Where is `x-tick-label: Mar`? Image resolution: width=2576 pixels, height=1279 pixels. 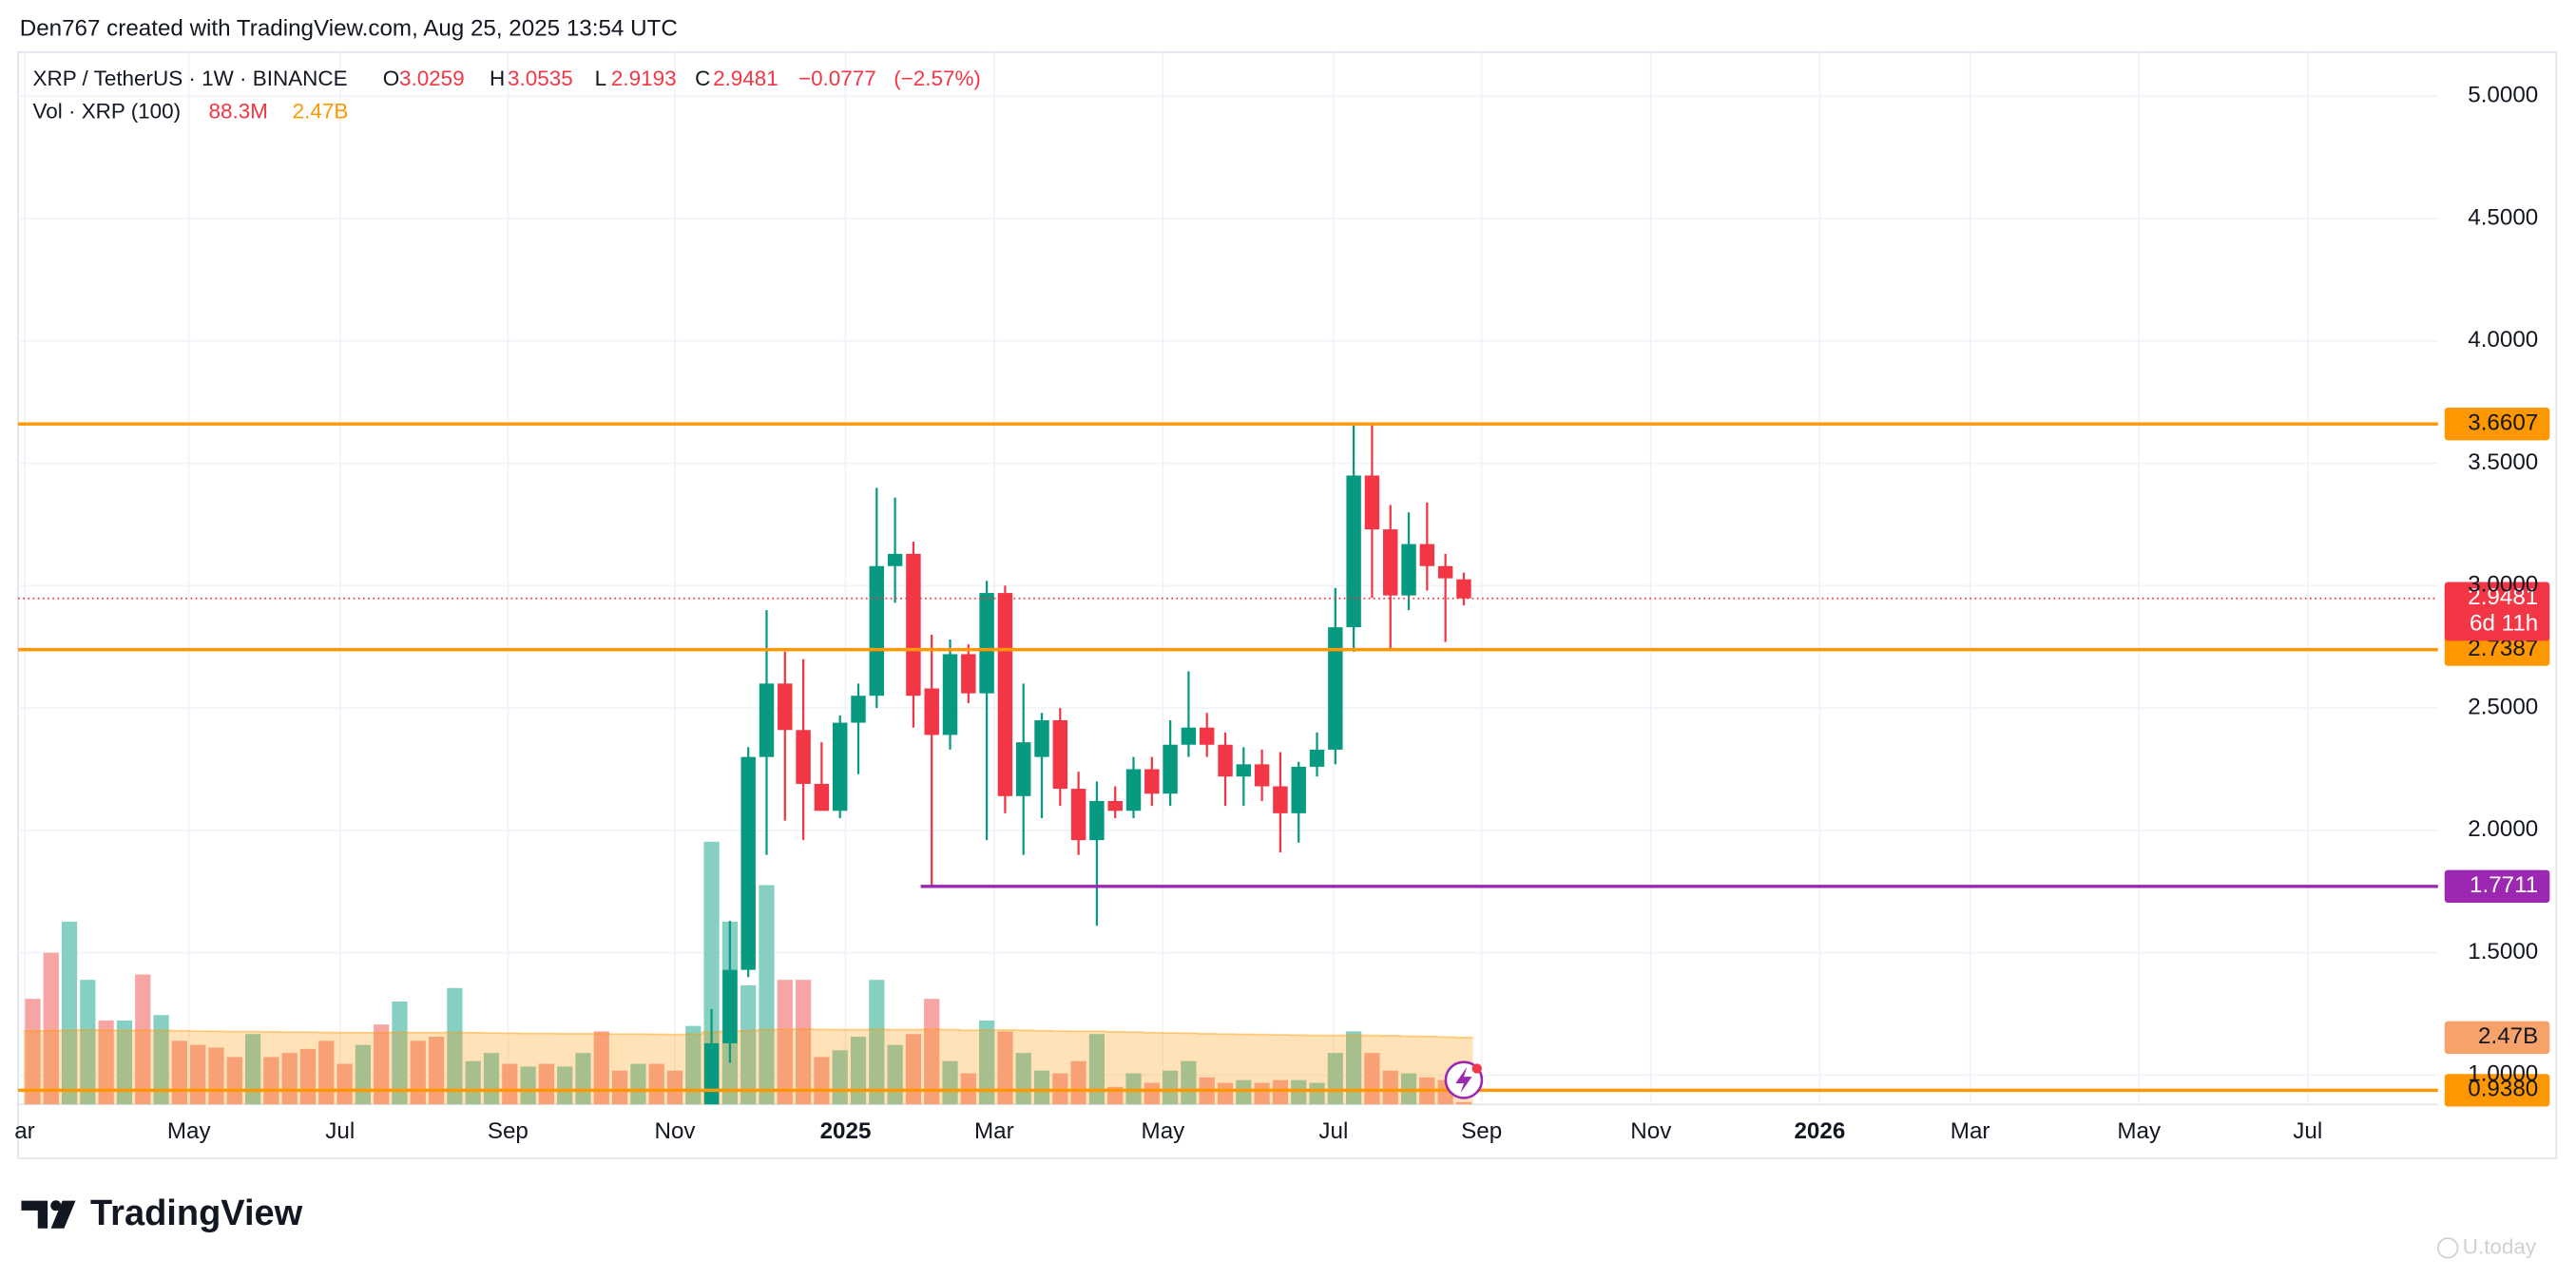 x-tick-label: Mar is located at coordinates (1971, 1131).